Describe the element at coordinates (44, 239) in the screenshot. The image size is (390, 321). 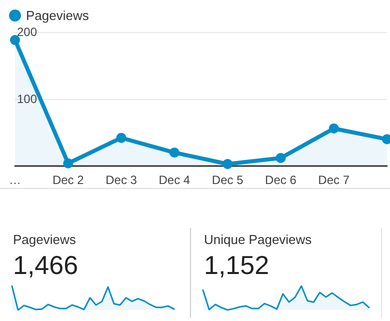
I see `chart-title: Pageviews` at that location.